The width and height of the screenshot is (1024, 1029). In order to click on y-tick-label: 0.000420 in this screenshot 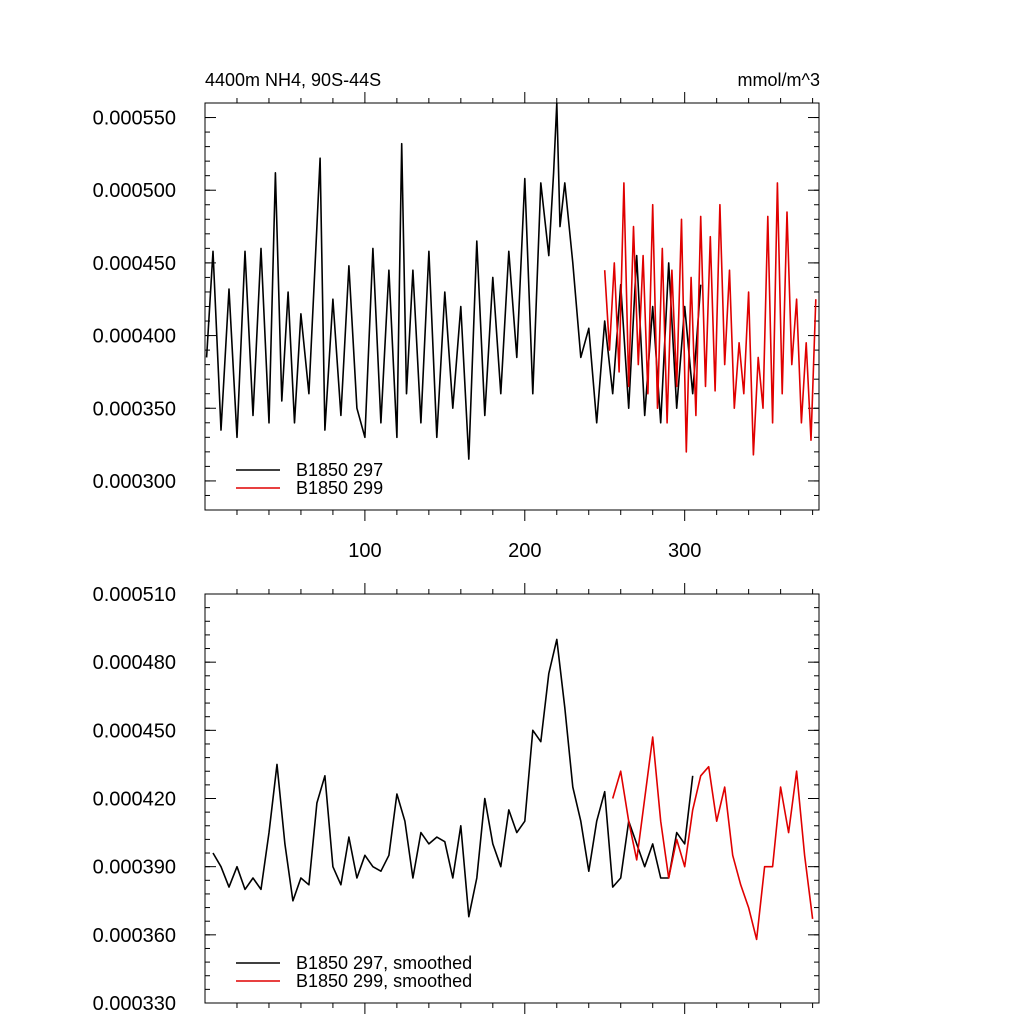, I will do `click(134, 800)`.